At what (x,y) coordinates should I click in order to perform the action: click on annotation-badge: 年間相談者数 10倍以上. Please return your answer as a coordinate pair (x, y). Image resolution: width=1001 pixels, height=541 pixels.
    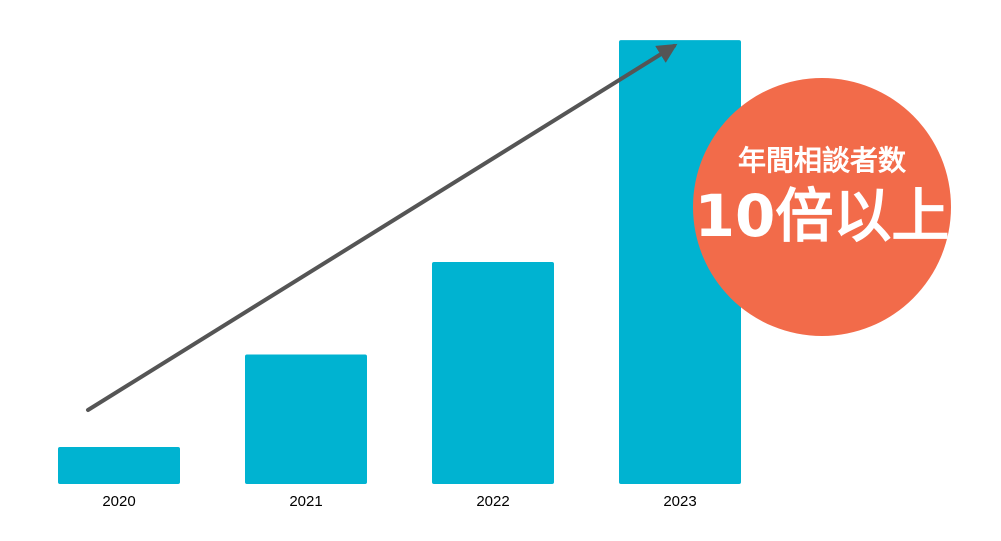
    Looking at the image, I should click on (822, 207).